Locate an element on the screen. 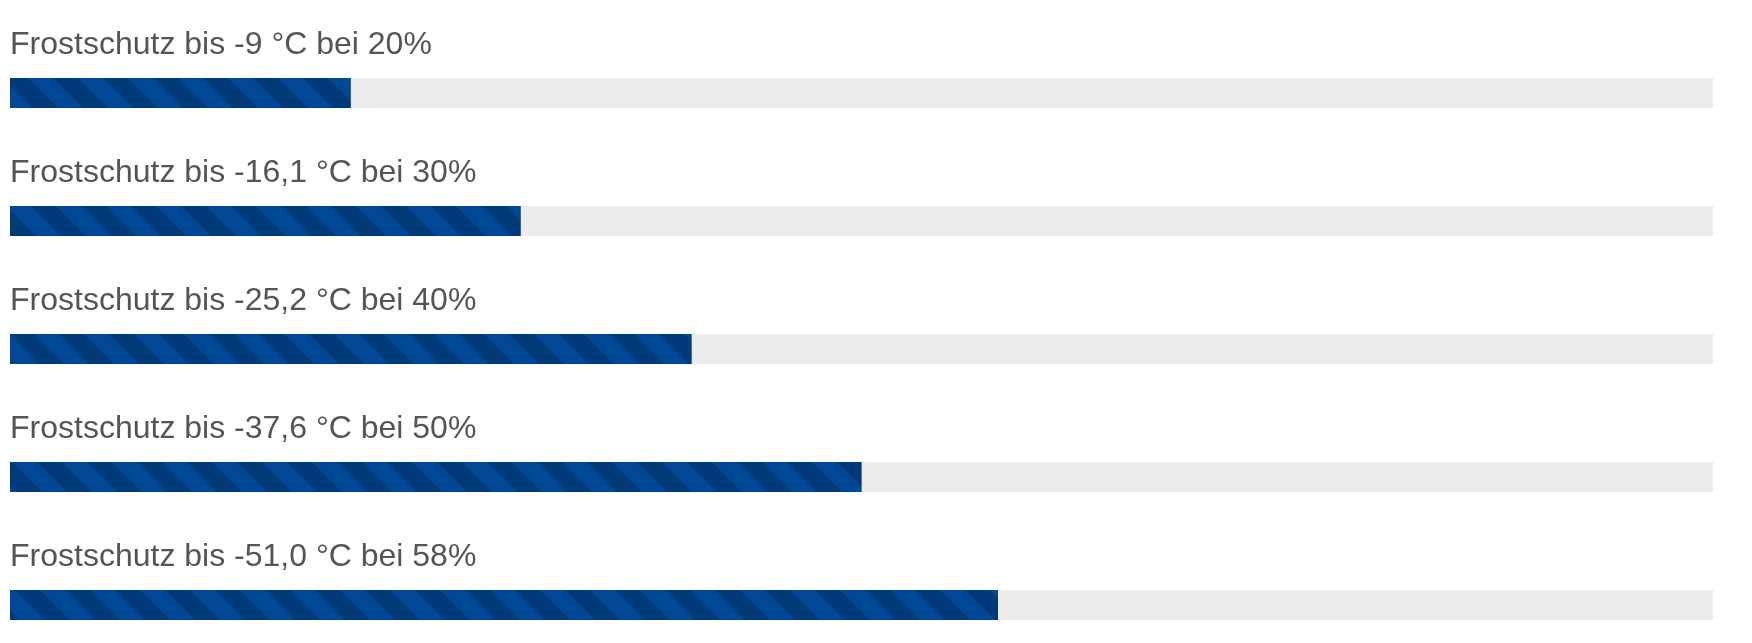 This screenshot has height=643, width=1752. y-tick-label: Frostschutz bis -37,6 °C bei 50% is located at coordinates (243, 427).